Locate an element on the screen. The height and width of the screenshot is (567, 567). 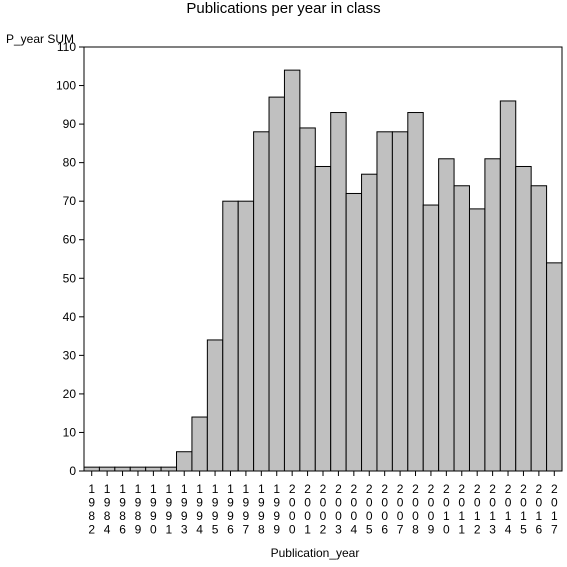
bar-2002 is located at coordinates (323, 318).